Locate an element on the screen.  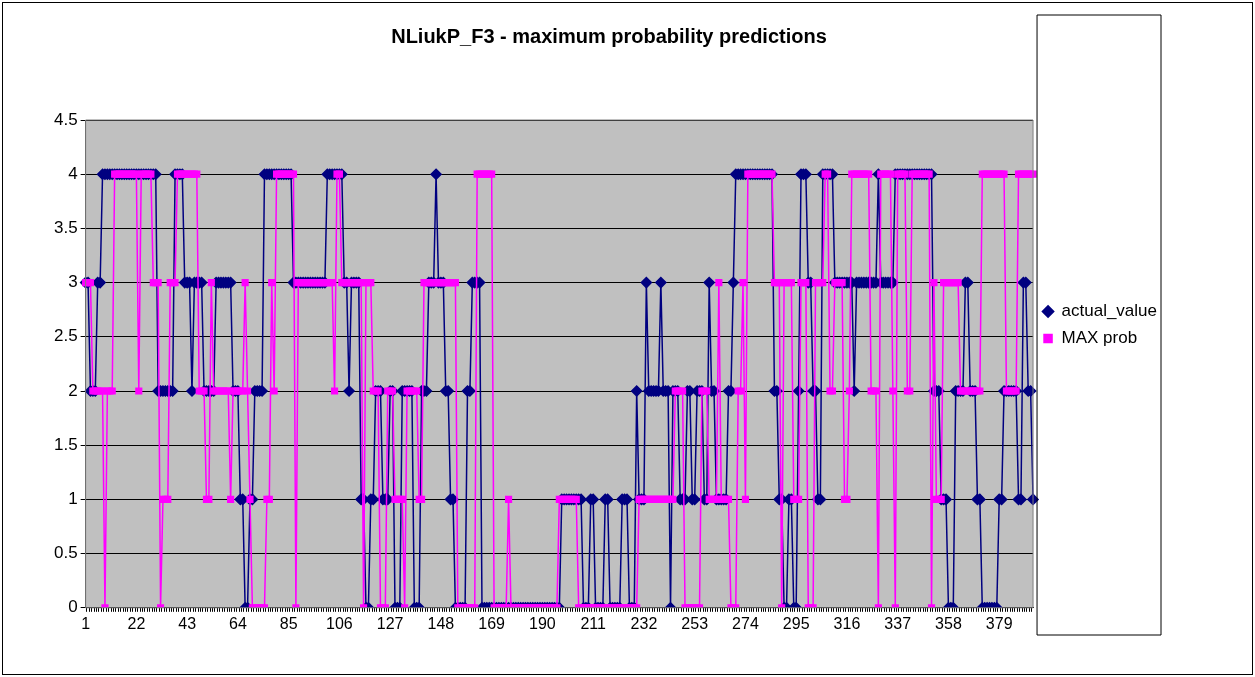
y-tick-label: 0 is located at coordinates (73, 607).